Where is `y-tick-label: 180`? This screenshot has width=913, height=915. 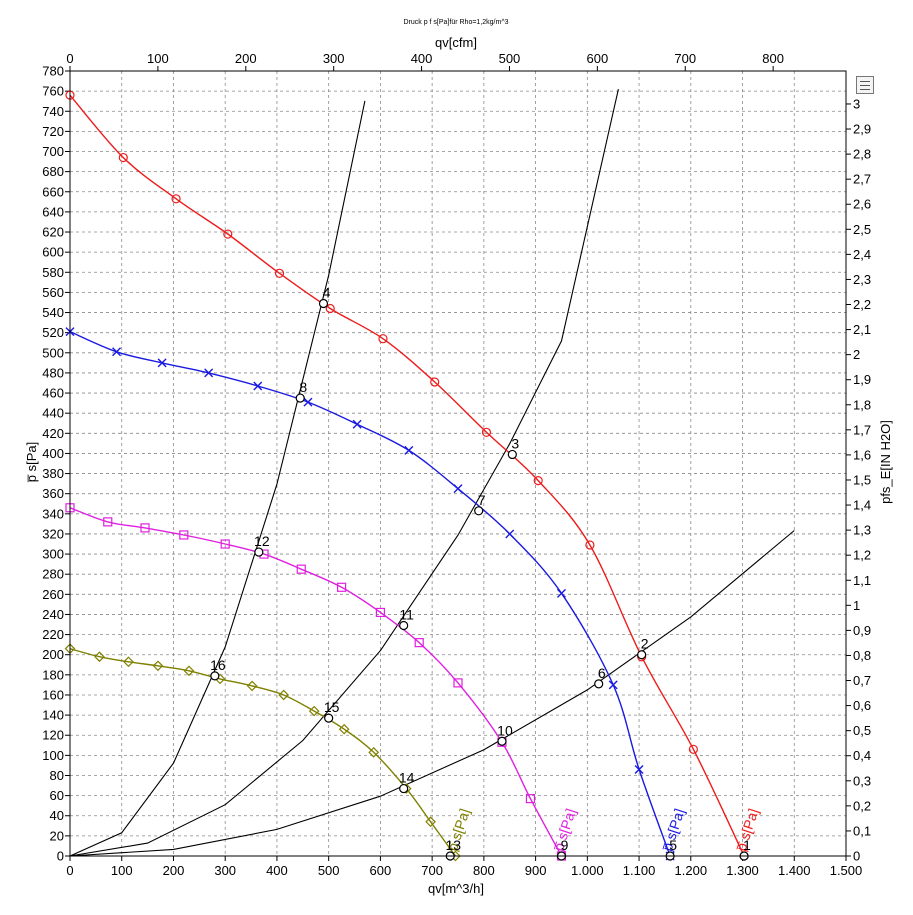 y-tick-label: 180 is located at coordinates (53, 674).